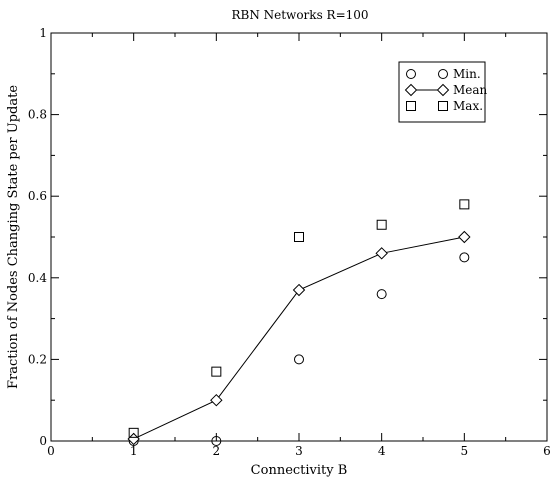 This screenshot has height=479, width=559. What do you see at coordinates (37, 115) in the screenshot?
I see `y-tick-label: 0.8` at bounding box center [37, 115].